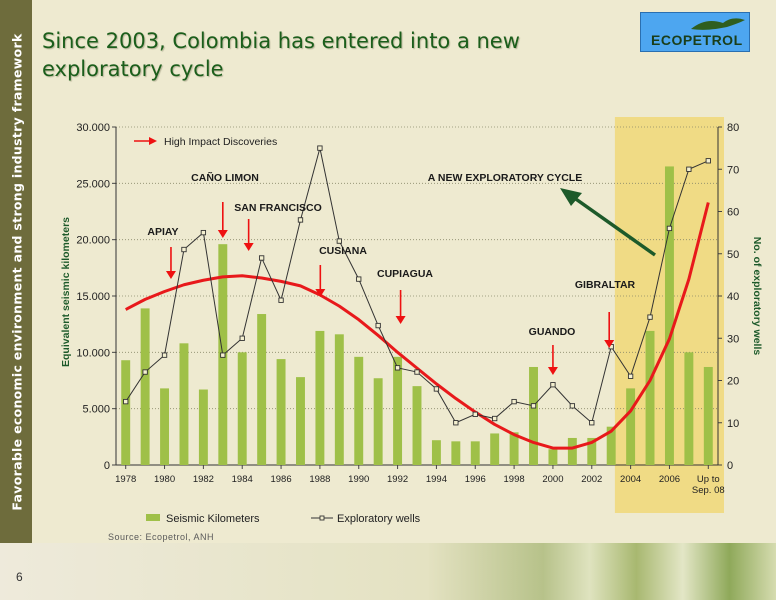 The height and width of the screenshot is (600, 776). Describe the element at coordinates (730, 466) in the screenshot. I see `y2-tick-label: 0` at that location.